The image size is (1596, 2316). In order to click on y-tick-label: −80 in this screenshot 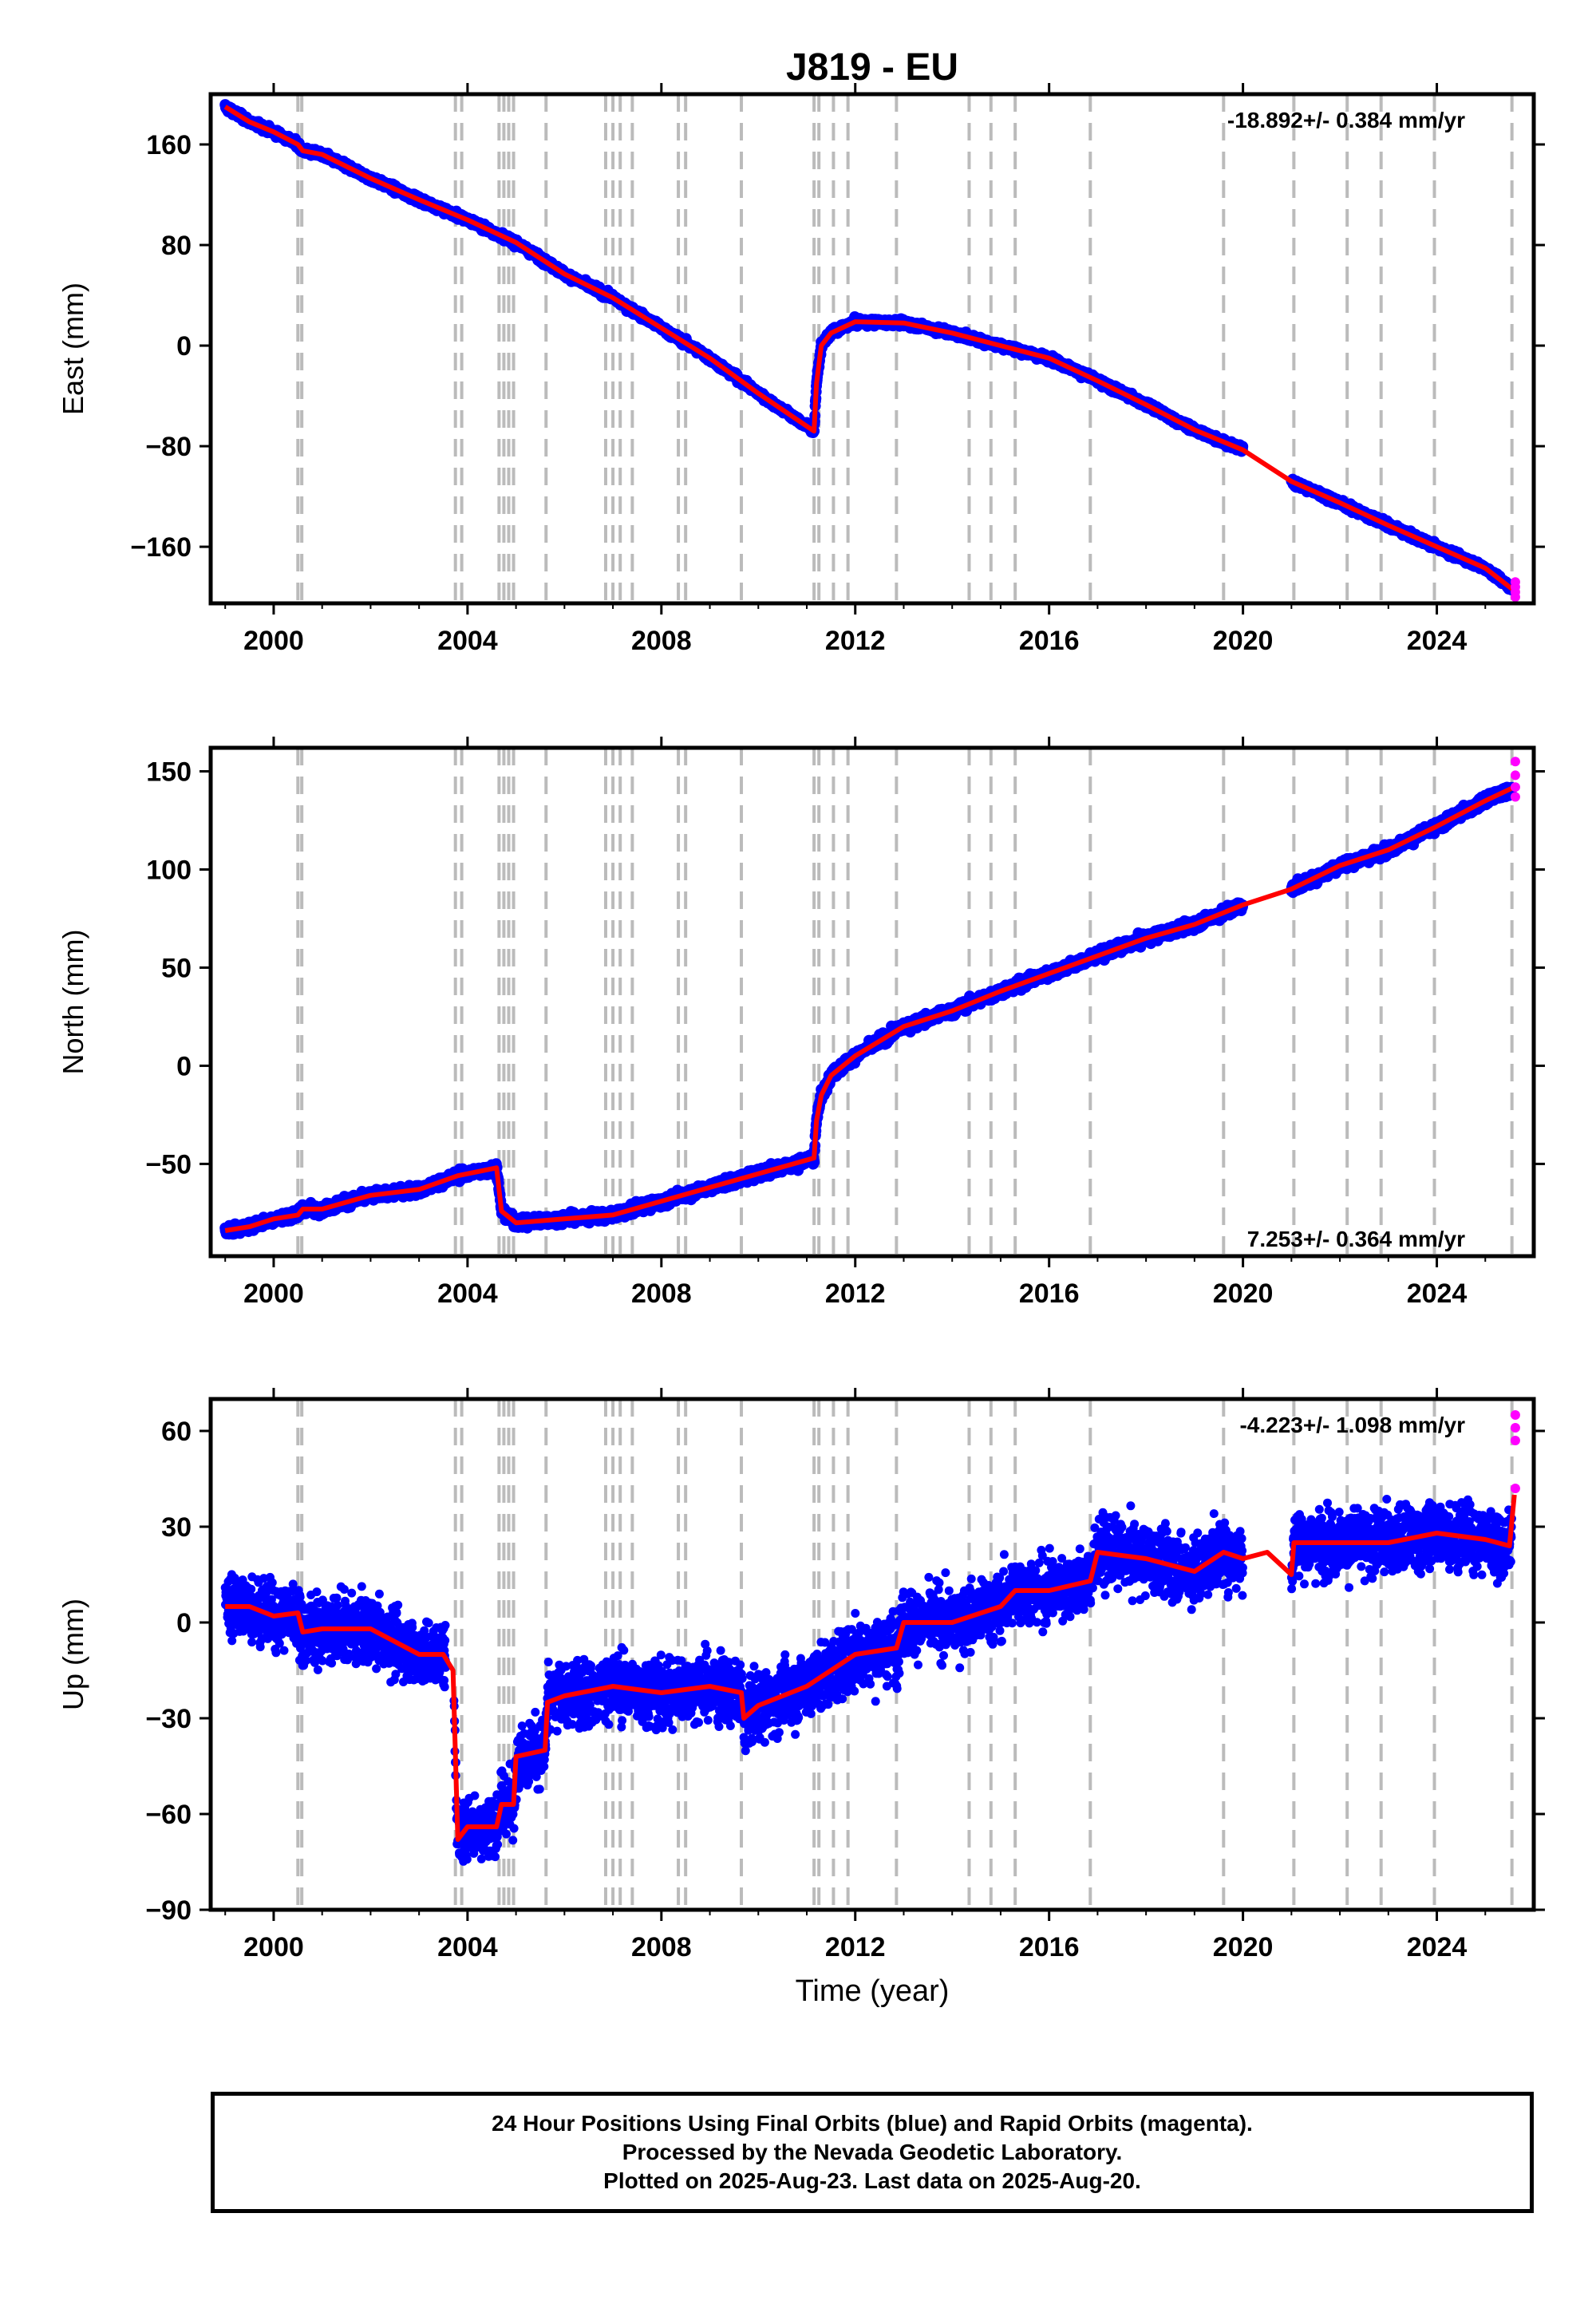, I will do `click(168, 447)`.